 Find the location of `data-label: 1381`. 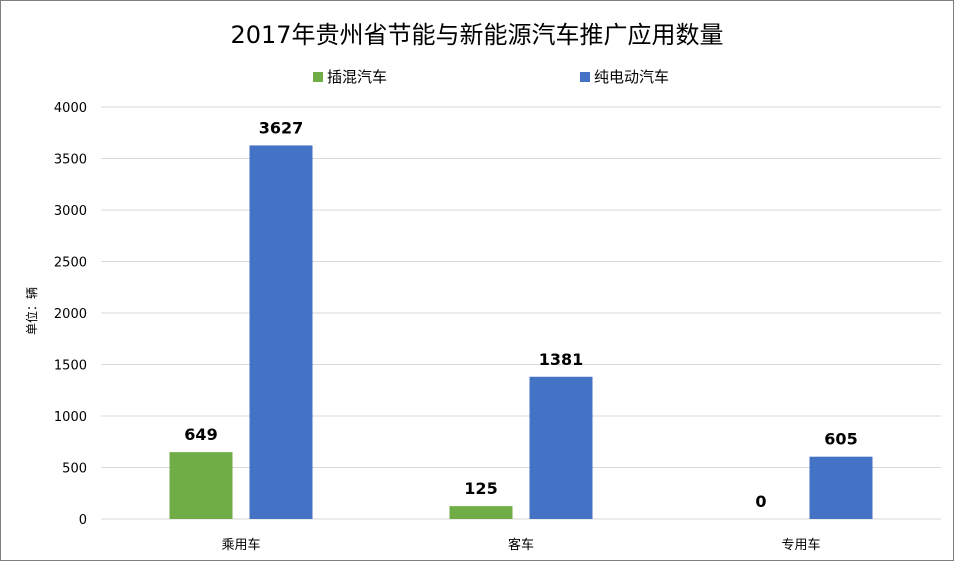

data-label: 1381 is located at coordinates (561, 359).